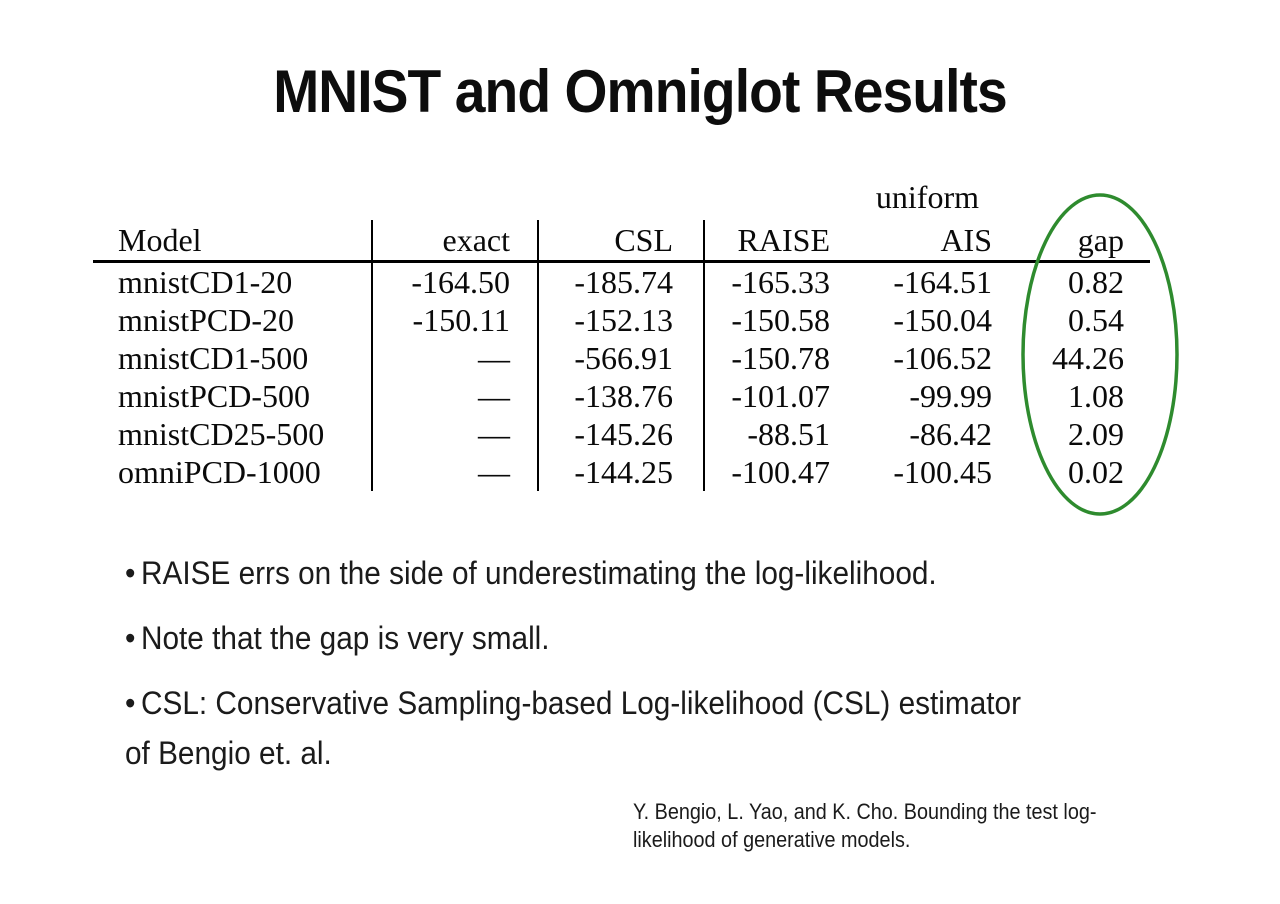 This screenshot has height=904, width=1280. What do you see at coordinates (942, 319) in the screenshot?
I see `cell-ais: -150.04` at bounding box center [942, 319].